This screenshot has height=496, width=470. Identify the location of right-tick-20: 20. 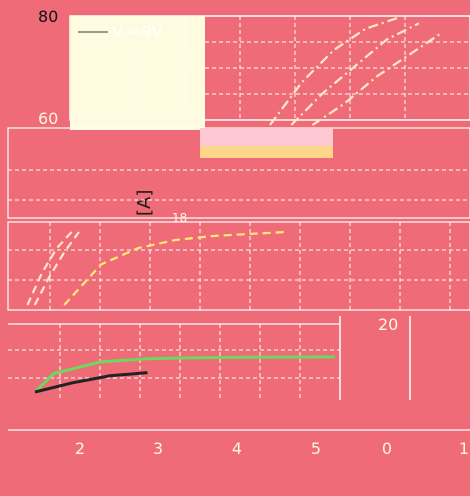
(388, 324).